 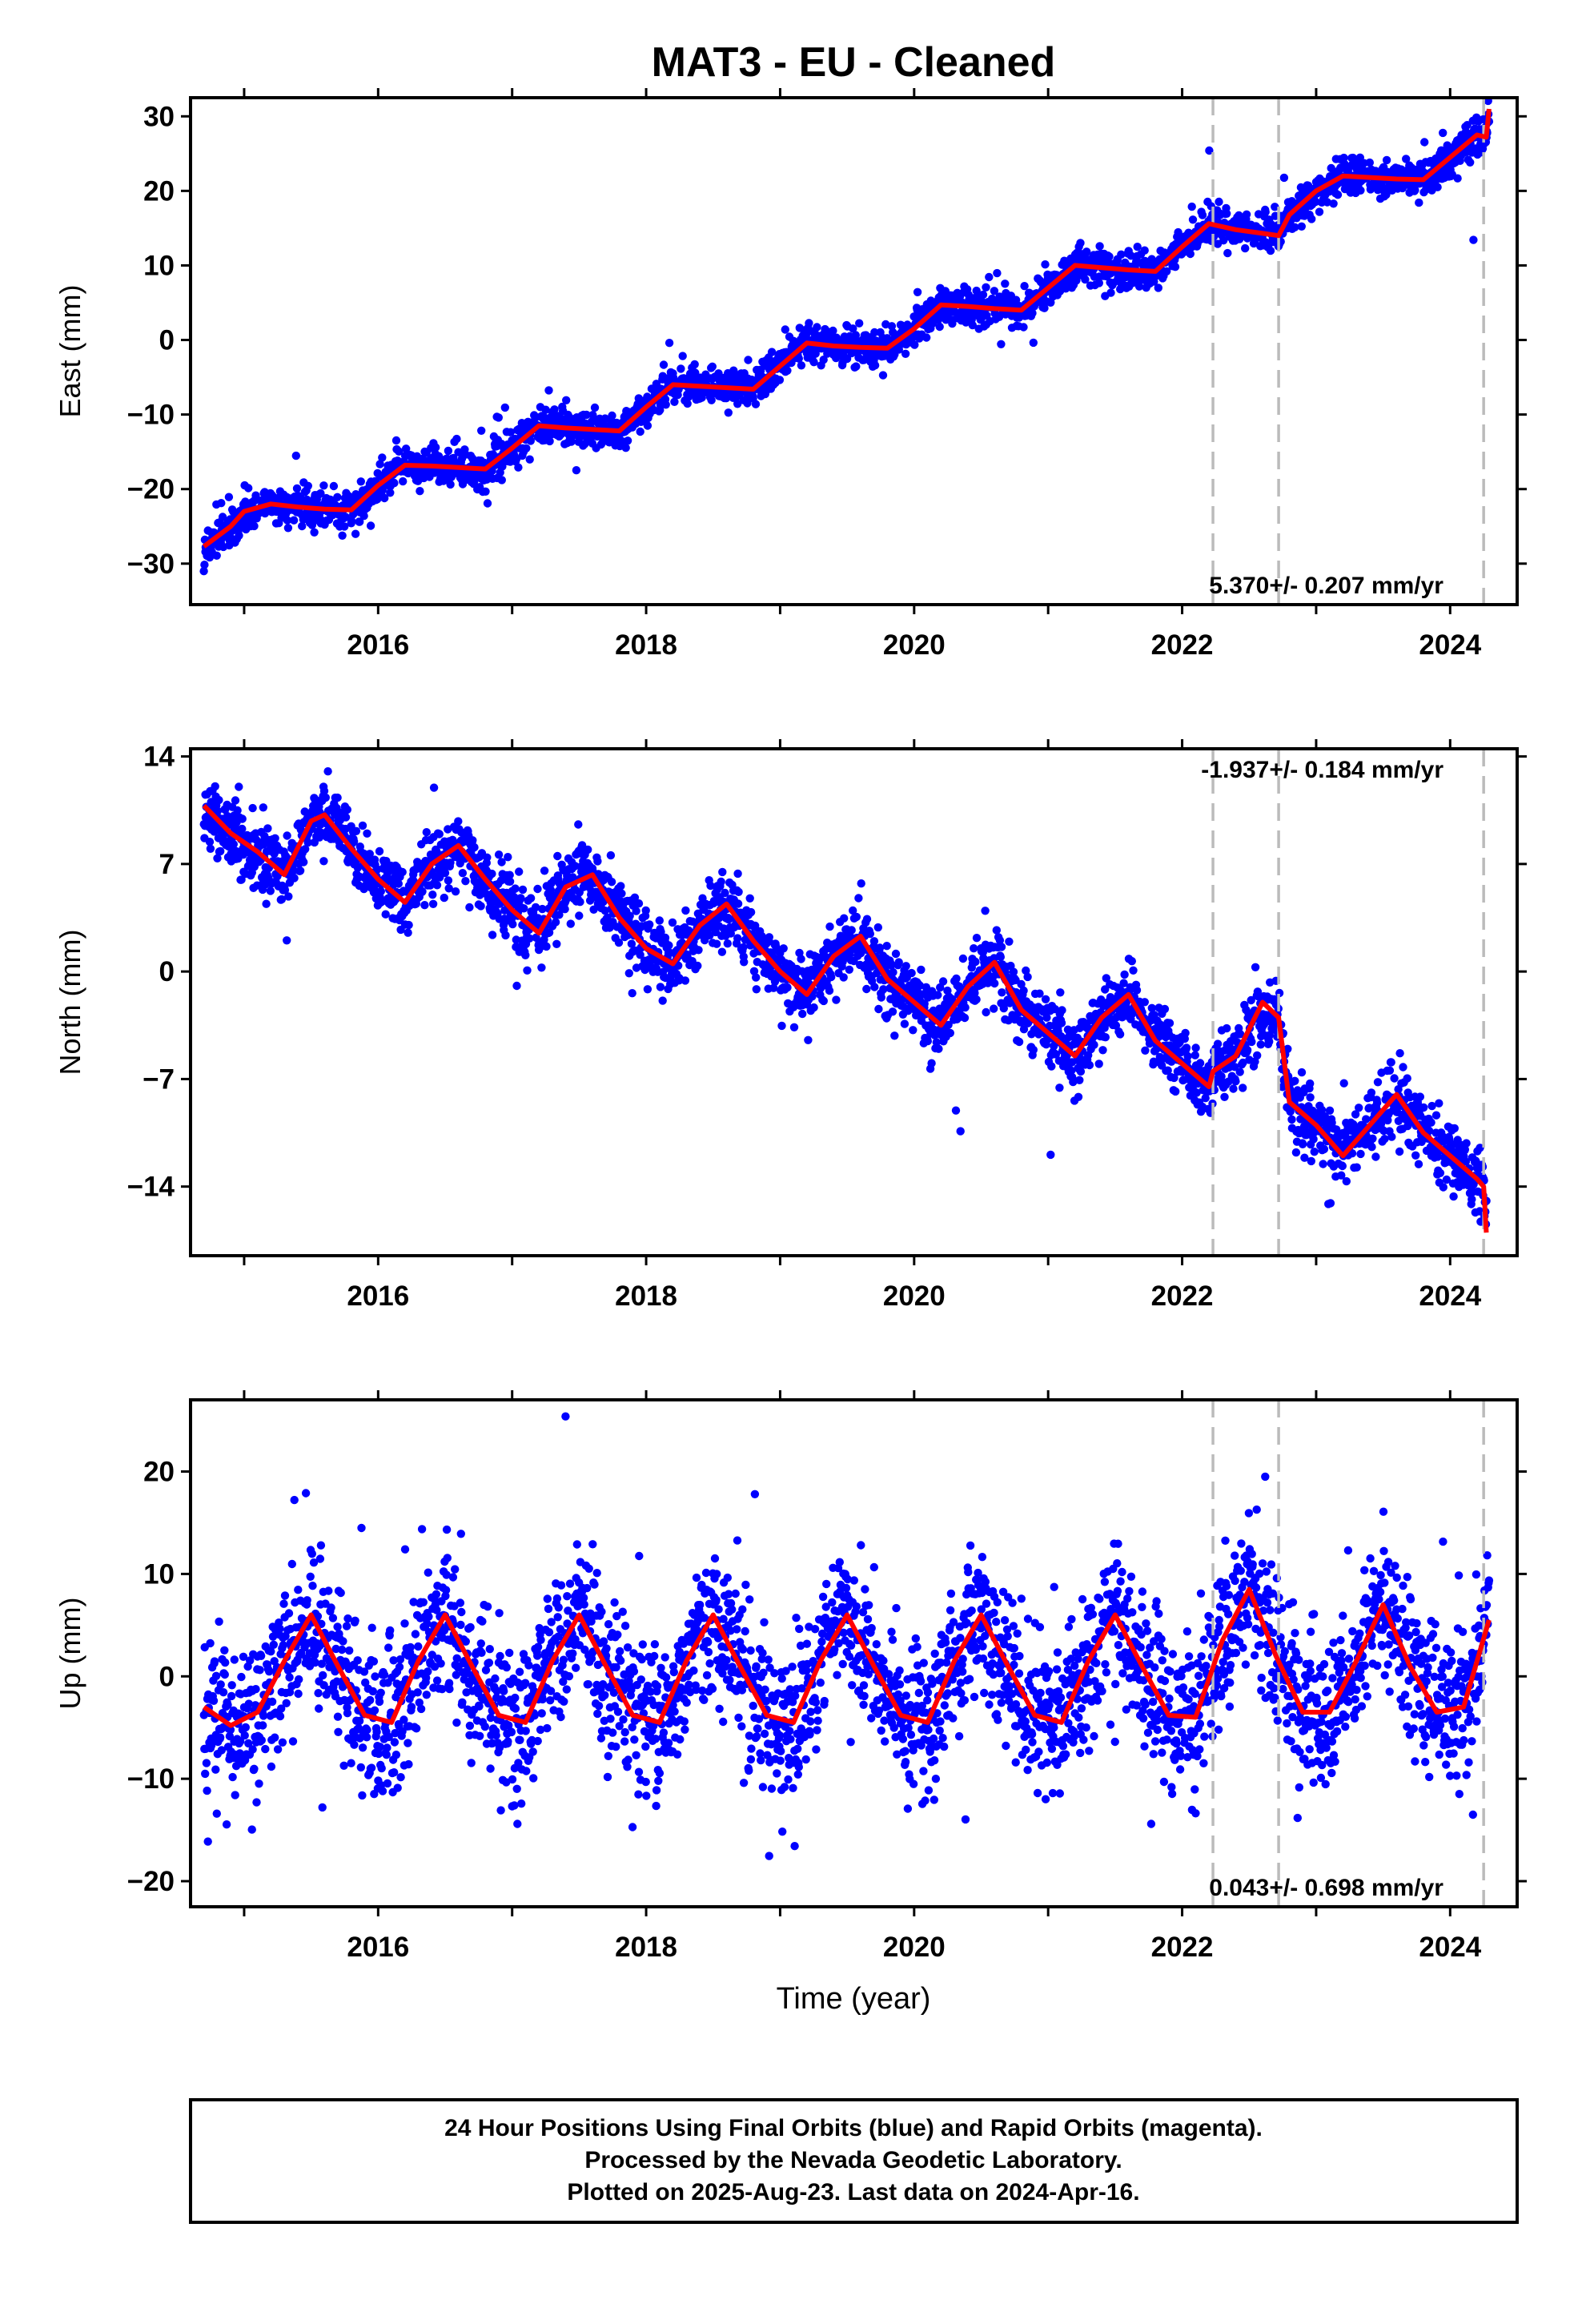 What do you see at coordinates (159, 265) in the screenshot?
I see `east-ytick-label: 10` at bounding box center [159, 265].